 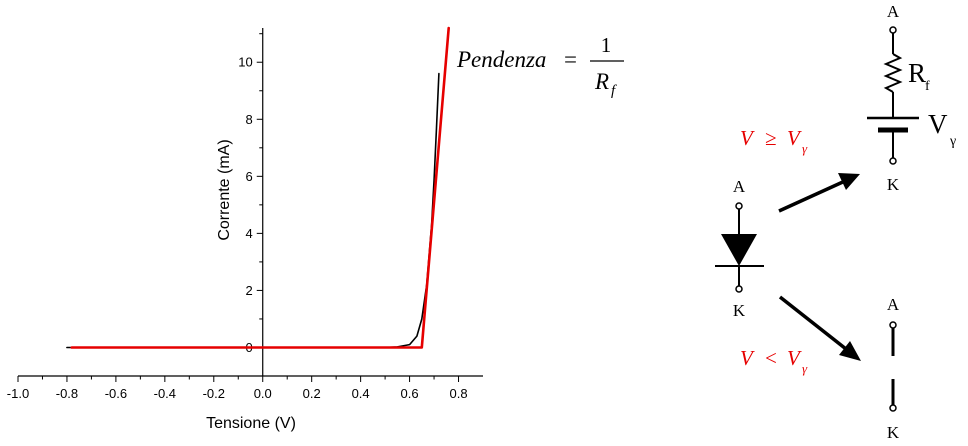 I want to click on resistor-symbol, so click(x=893, y=73).